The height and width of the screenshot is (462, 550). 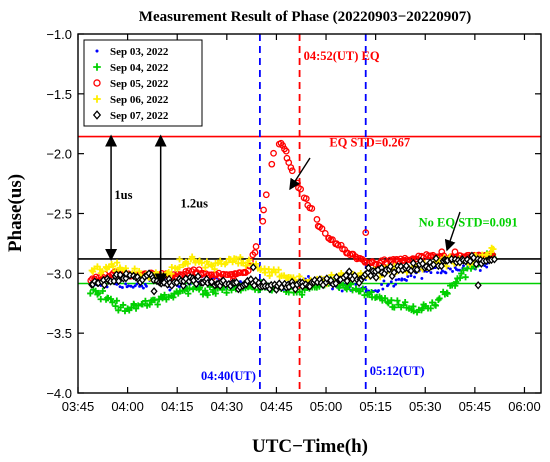 I want to click on series-4-points, so click(x=293, y=273).